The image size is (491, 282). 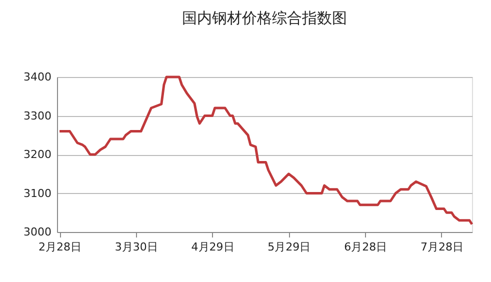 What do you see at coordinates (212, 247) in the screenshot?
I see `x-tick-label: 4月29日` at bounding box center [212, 247].